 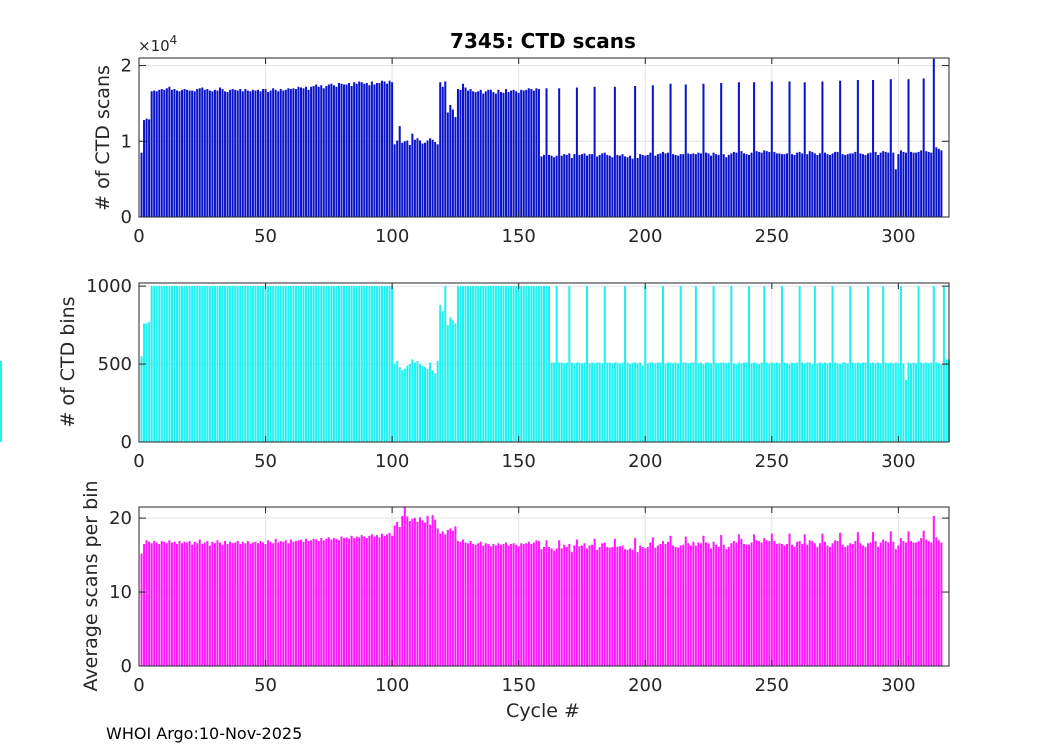 What do you see at coordinates (157, 44) in the screenshot?
I see `y-exponent: ×10⁴` at bounding box center [157, 44].